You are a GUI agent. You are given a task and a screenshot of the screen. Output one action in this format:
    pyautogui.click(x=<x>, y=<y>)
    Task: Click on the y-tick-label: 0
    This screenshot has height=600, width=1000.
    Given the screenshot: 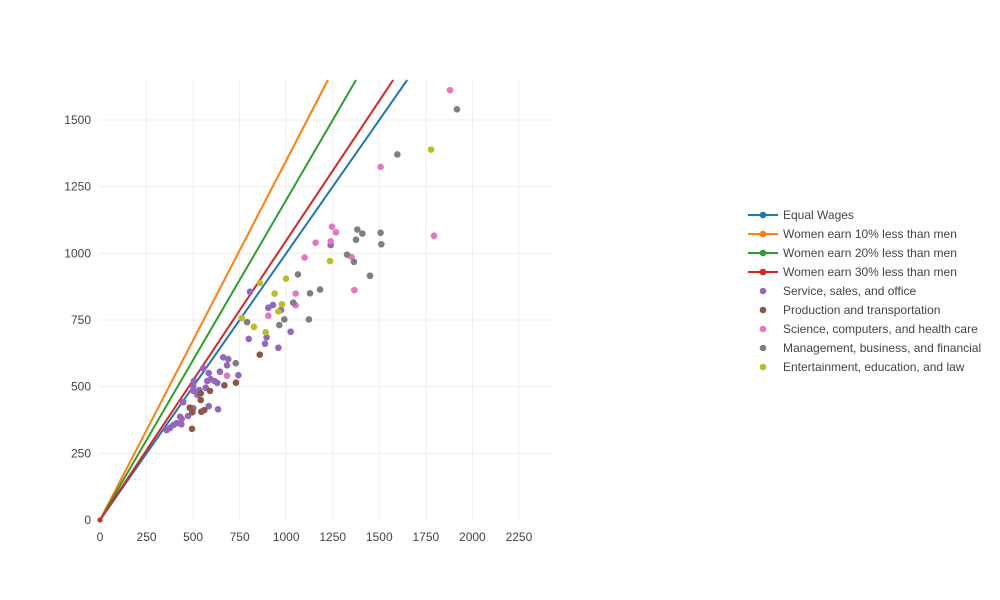 What is the action you would take?
    pyautogui.click(x=87, y=520)
    